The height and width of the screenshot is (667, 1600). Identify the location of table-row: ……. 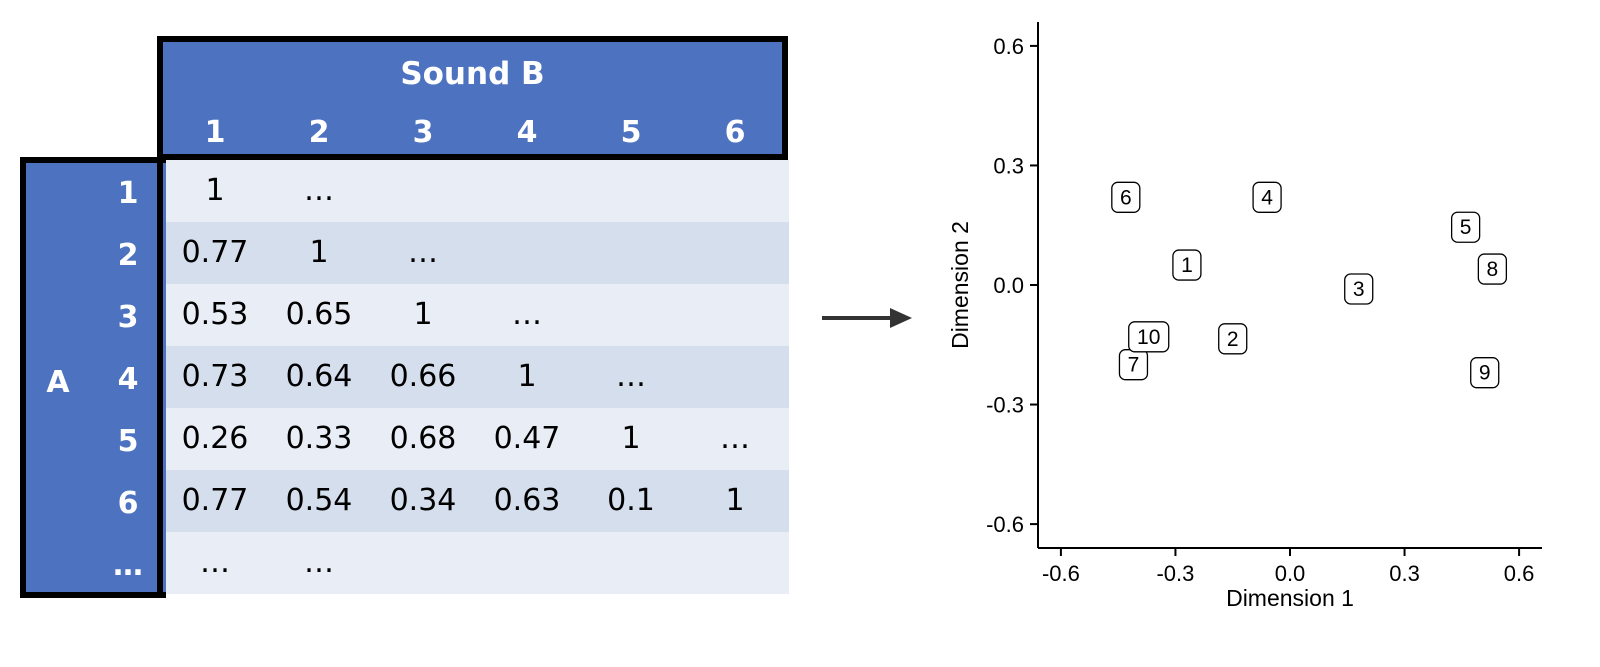
(476, 563).